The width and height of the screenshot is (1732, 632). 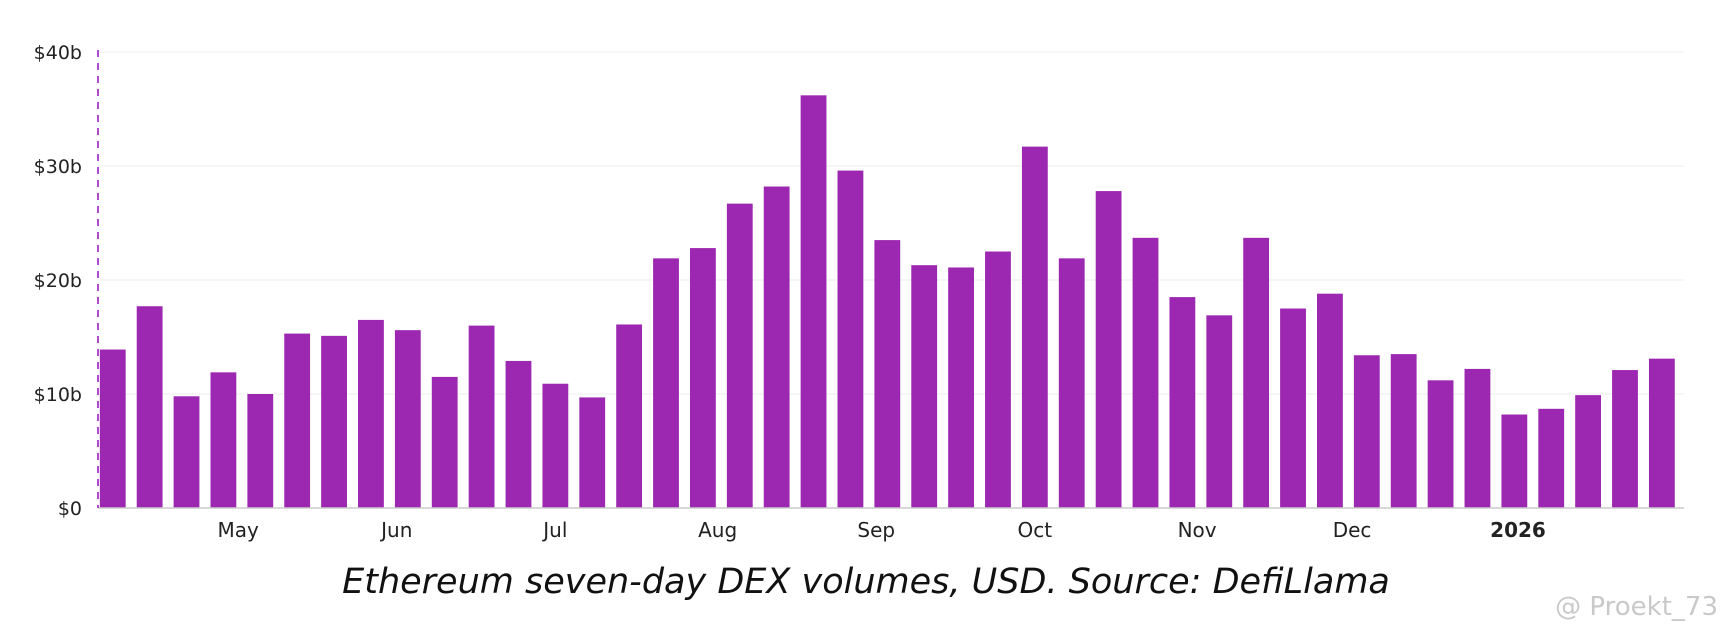 I want to click on y-tick-label: $10b, so click(x=58, y=395).